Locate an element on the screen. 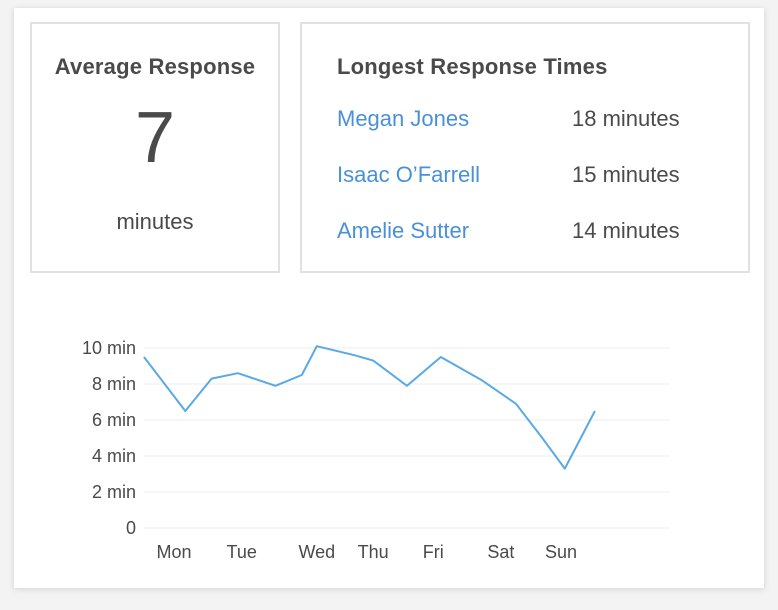  y-tick-label: 0 is located at coordinates (131, 528).